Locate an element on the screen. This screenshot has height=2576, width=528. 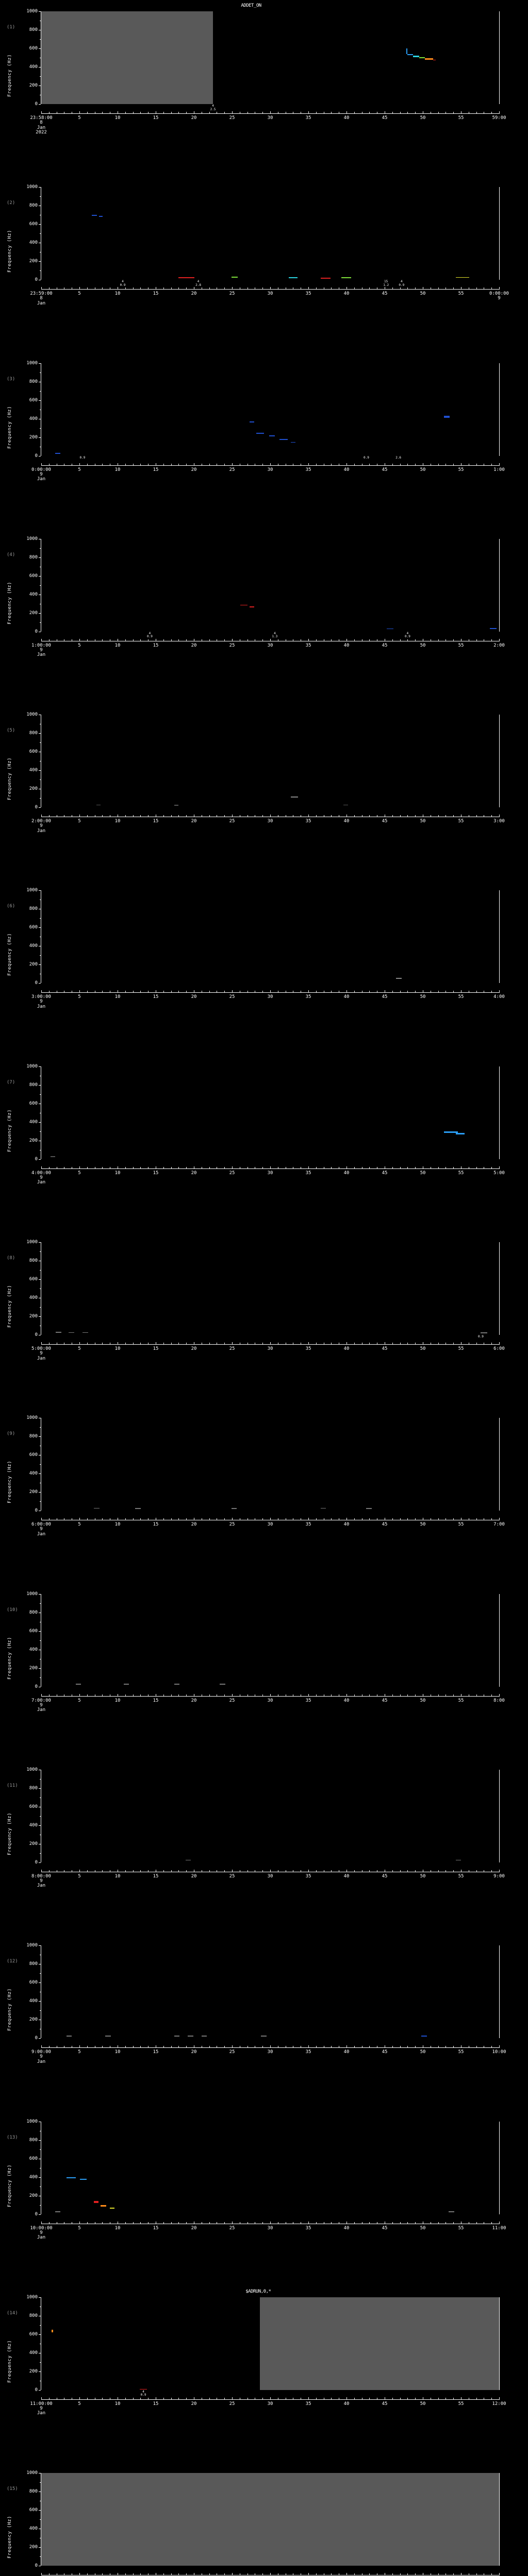
x-tick-label: 11:00:00 is located at coordinates (41, 2403).